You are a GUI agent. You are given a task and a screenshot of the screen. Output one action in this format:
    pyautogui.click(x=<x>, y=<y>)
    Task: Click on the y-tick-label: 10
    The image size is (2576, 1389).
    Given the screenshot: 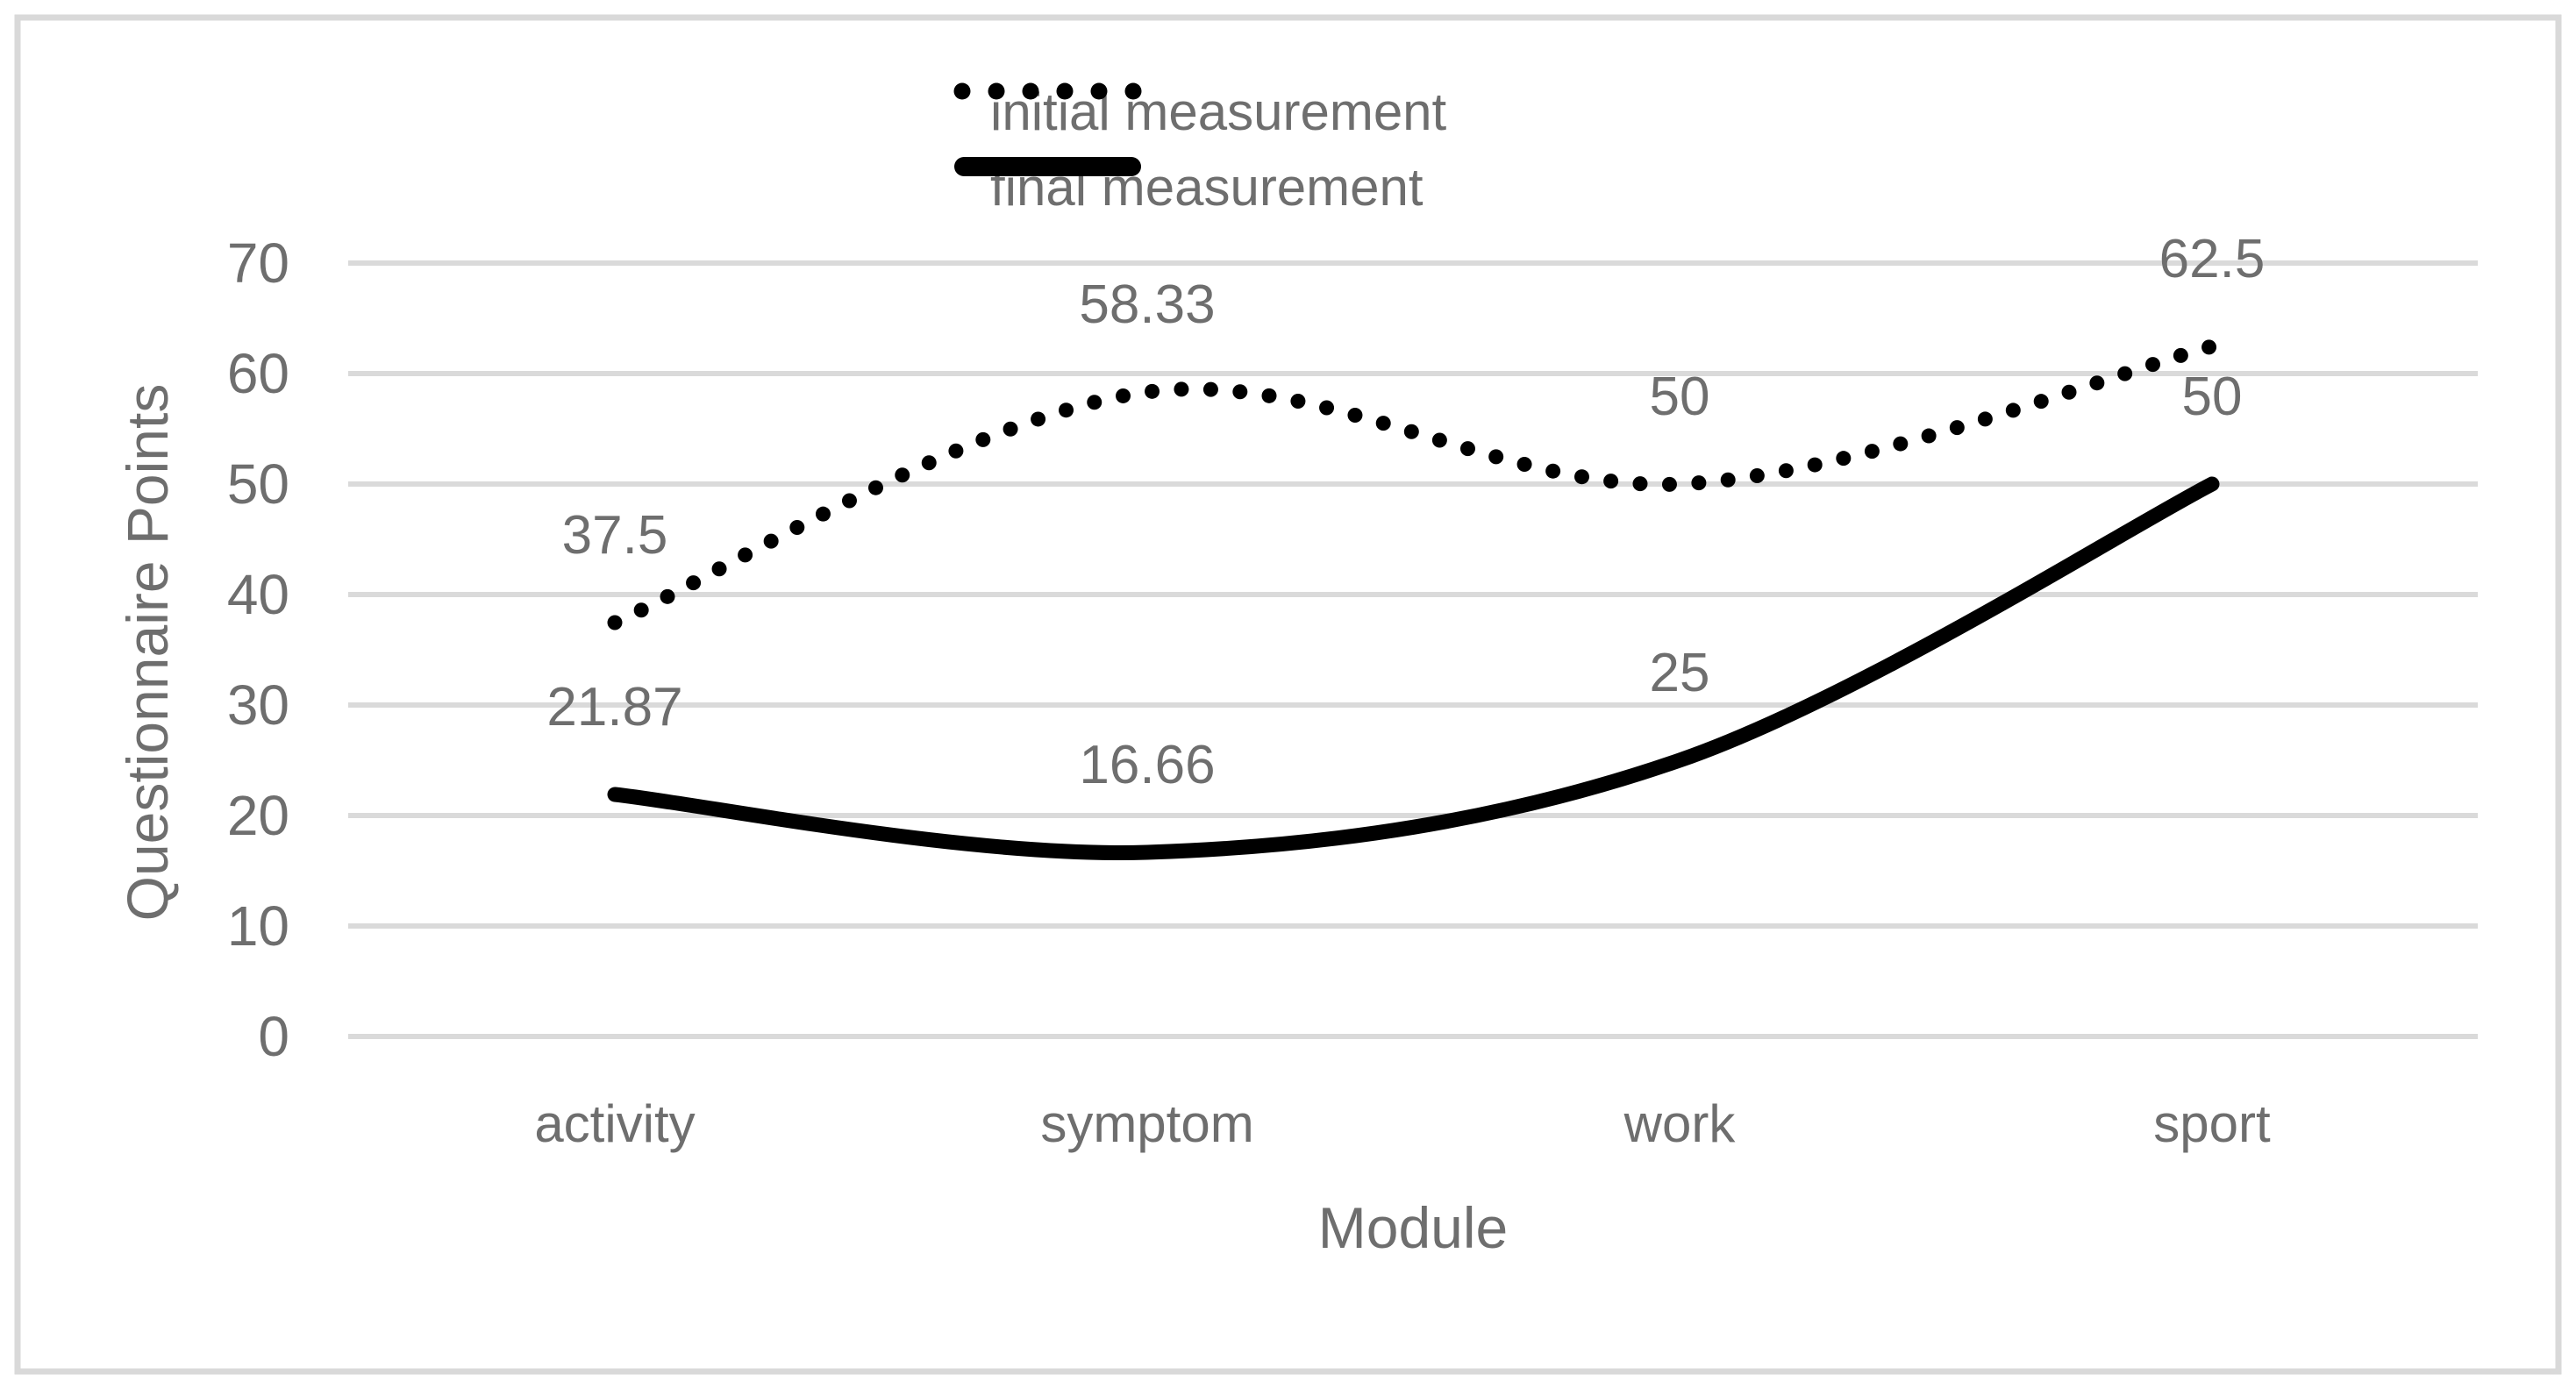 What is the action you would take?
    pyautogui.click(x=258, y=926)
    